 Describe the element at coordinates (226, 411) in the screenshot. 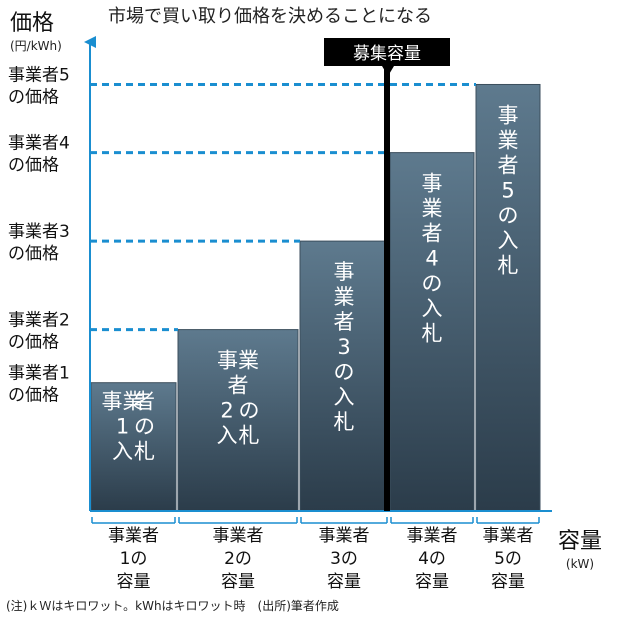

I see `bar-label-char-2-3-1: 2` at that location.